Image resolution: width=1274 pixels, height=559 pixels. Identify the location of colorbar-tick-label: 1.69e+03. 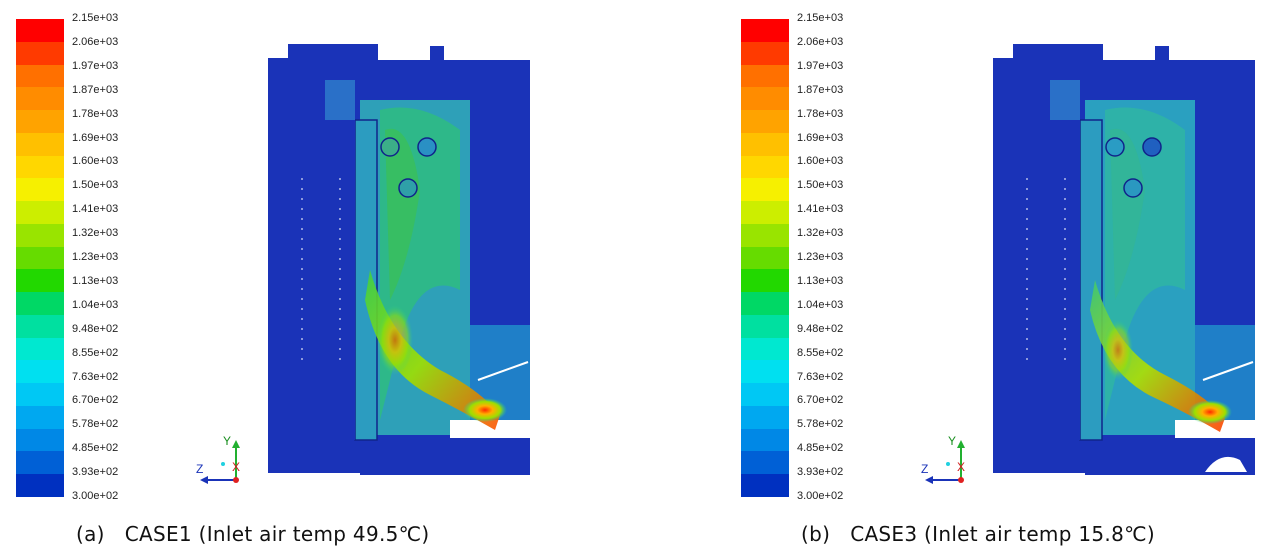
(95, 137).